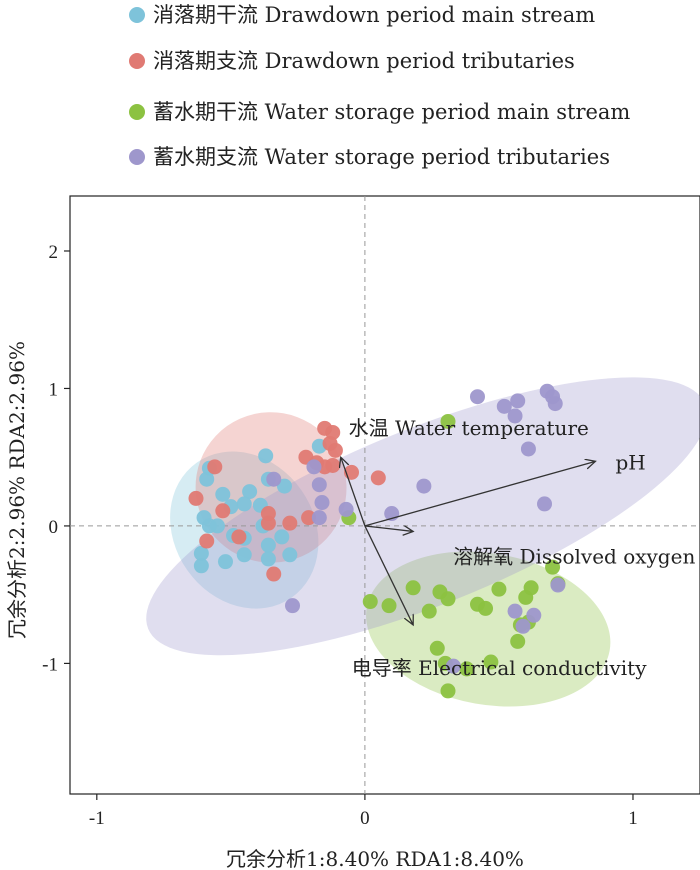  What do you see at coordinates (54, 389) in the screenshot?
I see `y-tick-label-3: 1` at bounding box center [54, 389].